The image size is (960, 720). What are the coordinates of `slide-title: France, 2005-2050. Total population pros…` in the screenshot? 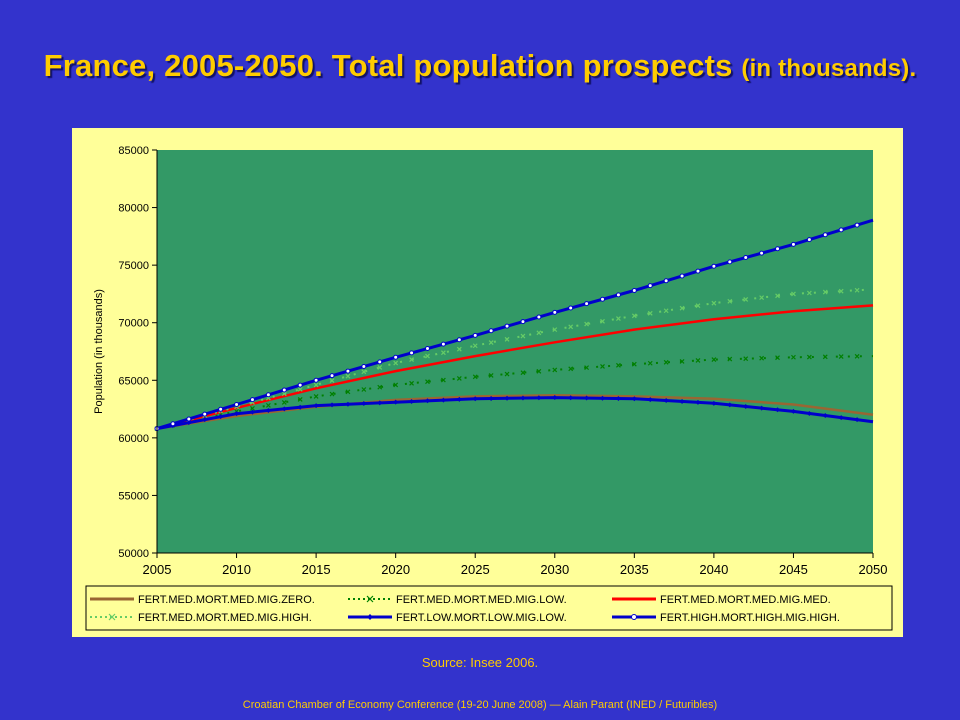 It's located at (480, 66).